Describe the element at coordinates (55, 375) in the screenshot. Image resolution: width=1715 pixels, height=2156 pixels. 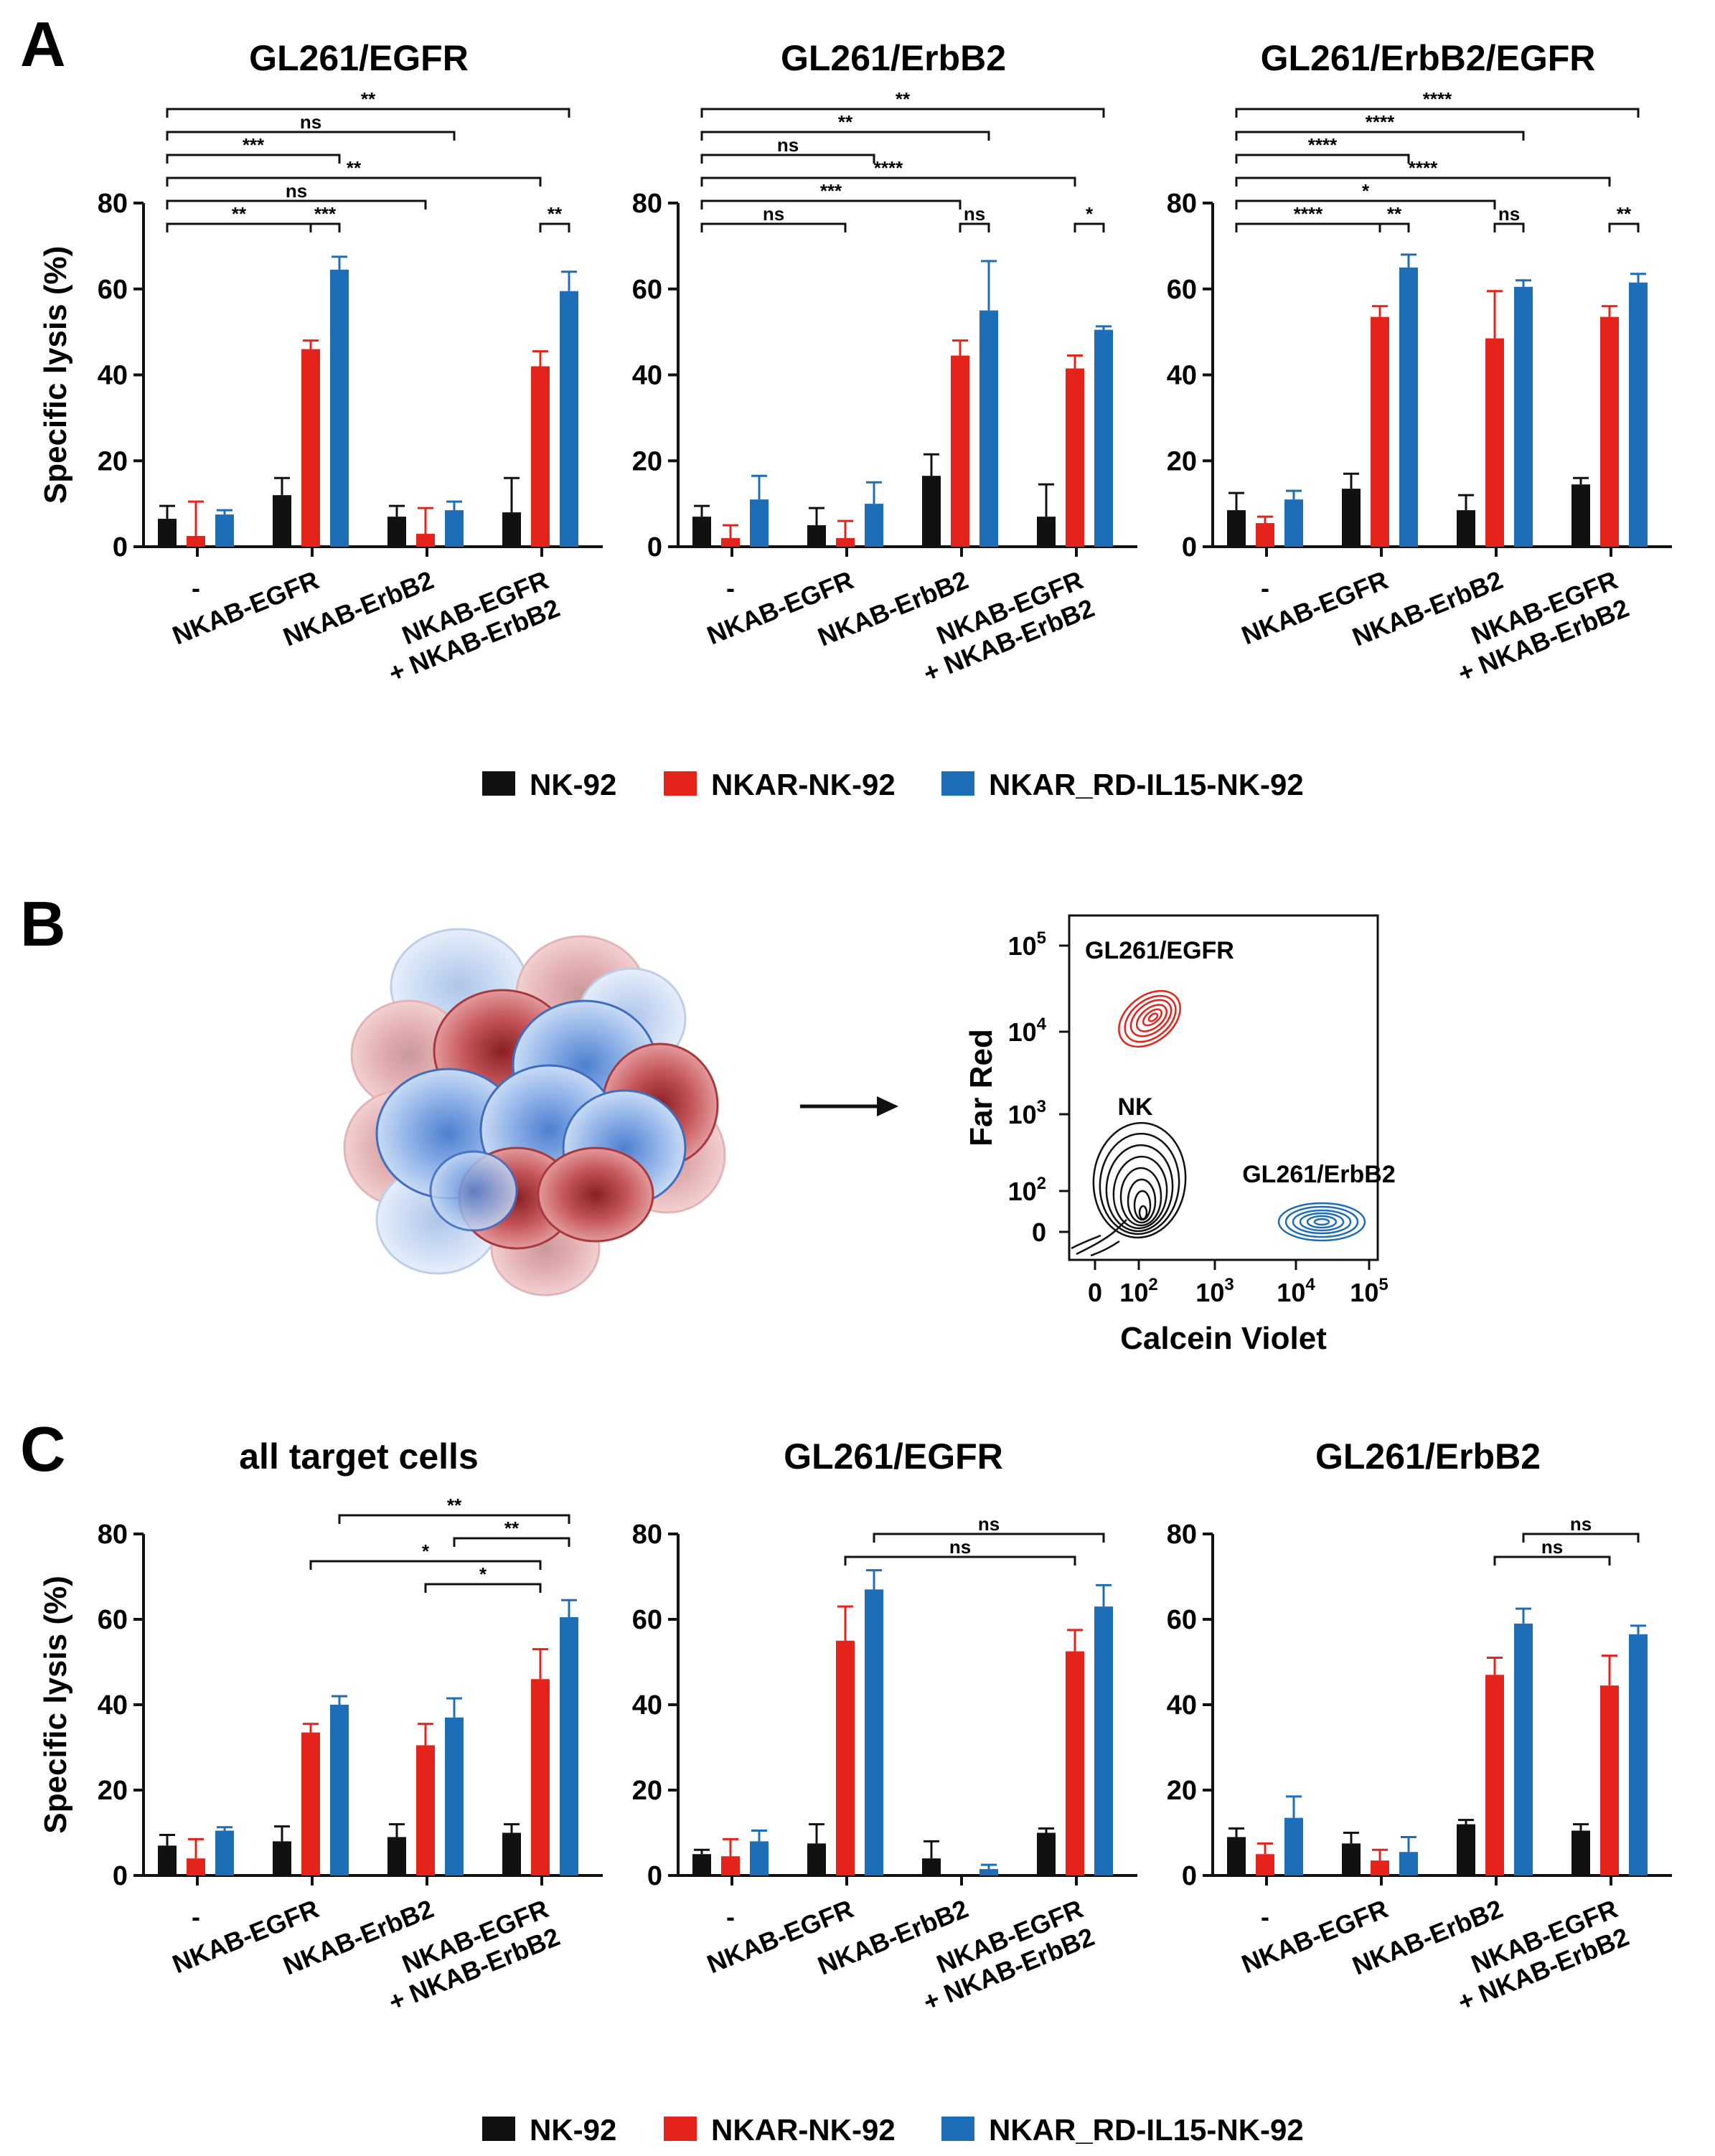
I see `y-axis-label: Specific lysis (%)` at that location.